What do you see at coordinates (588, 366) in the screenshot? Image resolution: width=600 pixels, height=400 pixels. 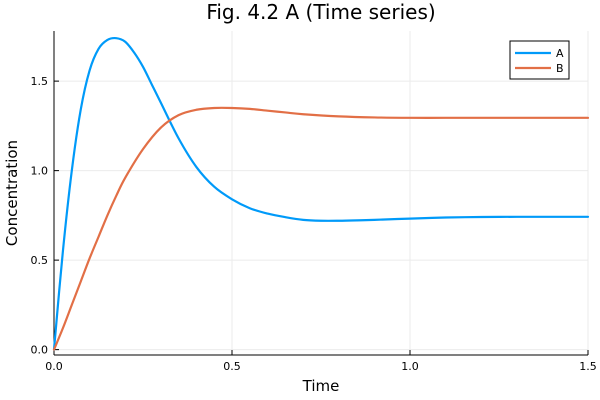 I see `x-tick-label: 1.5` at bounding box center [588, 366].